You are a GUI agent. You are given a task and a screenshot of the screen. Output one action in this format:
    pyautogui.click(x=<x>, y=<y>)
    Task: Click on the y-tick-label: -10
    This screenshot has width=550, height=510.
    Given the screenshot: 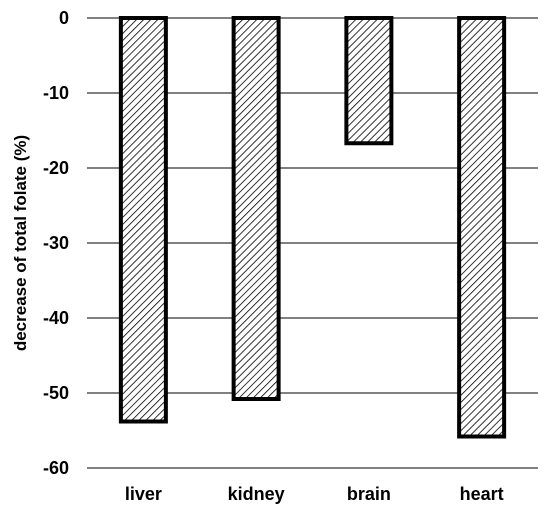 What is the action you would take?
    pyautogui.click(x=56, y=93)
    